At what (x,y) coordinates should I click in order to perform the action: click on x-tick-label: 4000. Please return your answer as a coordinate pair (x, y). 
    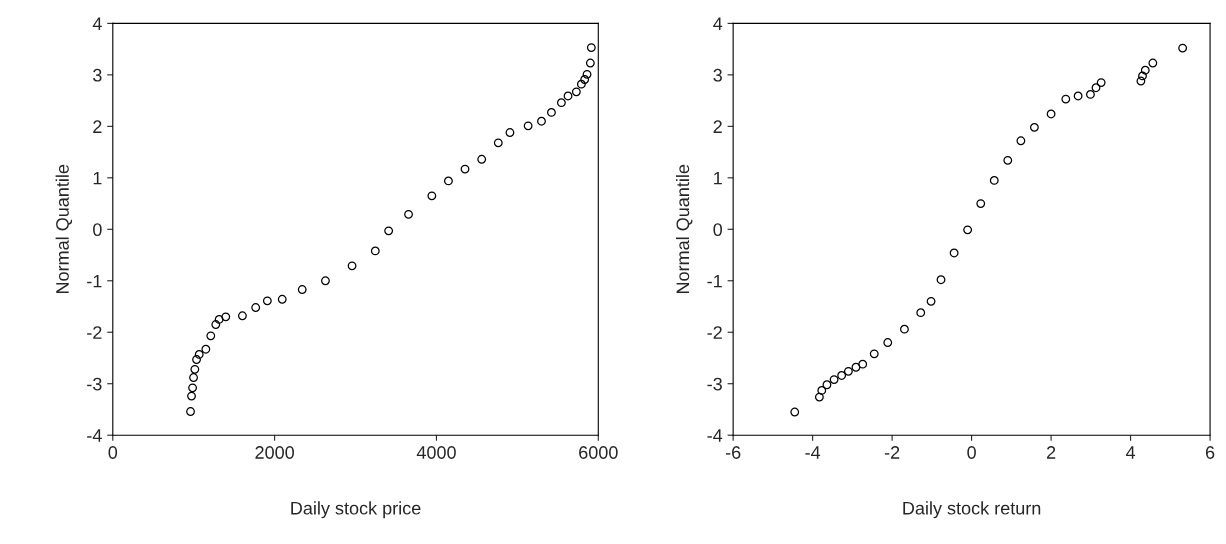
    Looking at the image, I should click on (436, 452).